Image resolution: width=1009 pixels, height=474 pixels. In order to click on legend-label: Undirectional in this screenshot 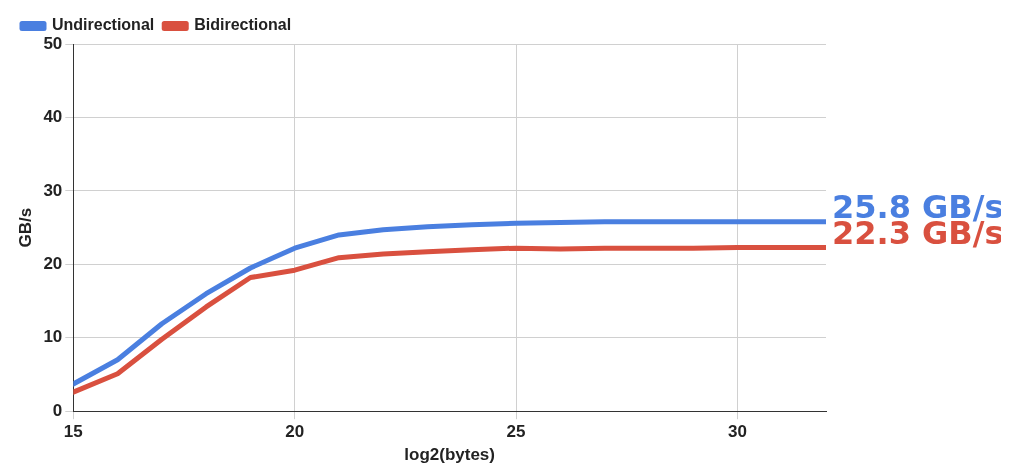, I will do `click(103, 25)`.